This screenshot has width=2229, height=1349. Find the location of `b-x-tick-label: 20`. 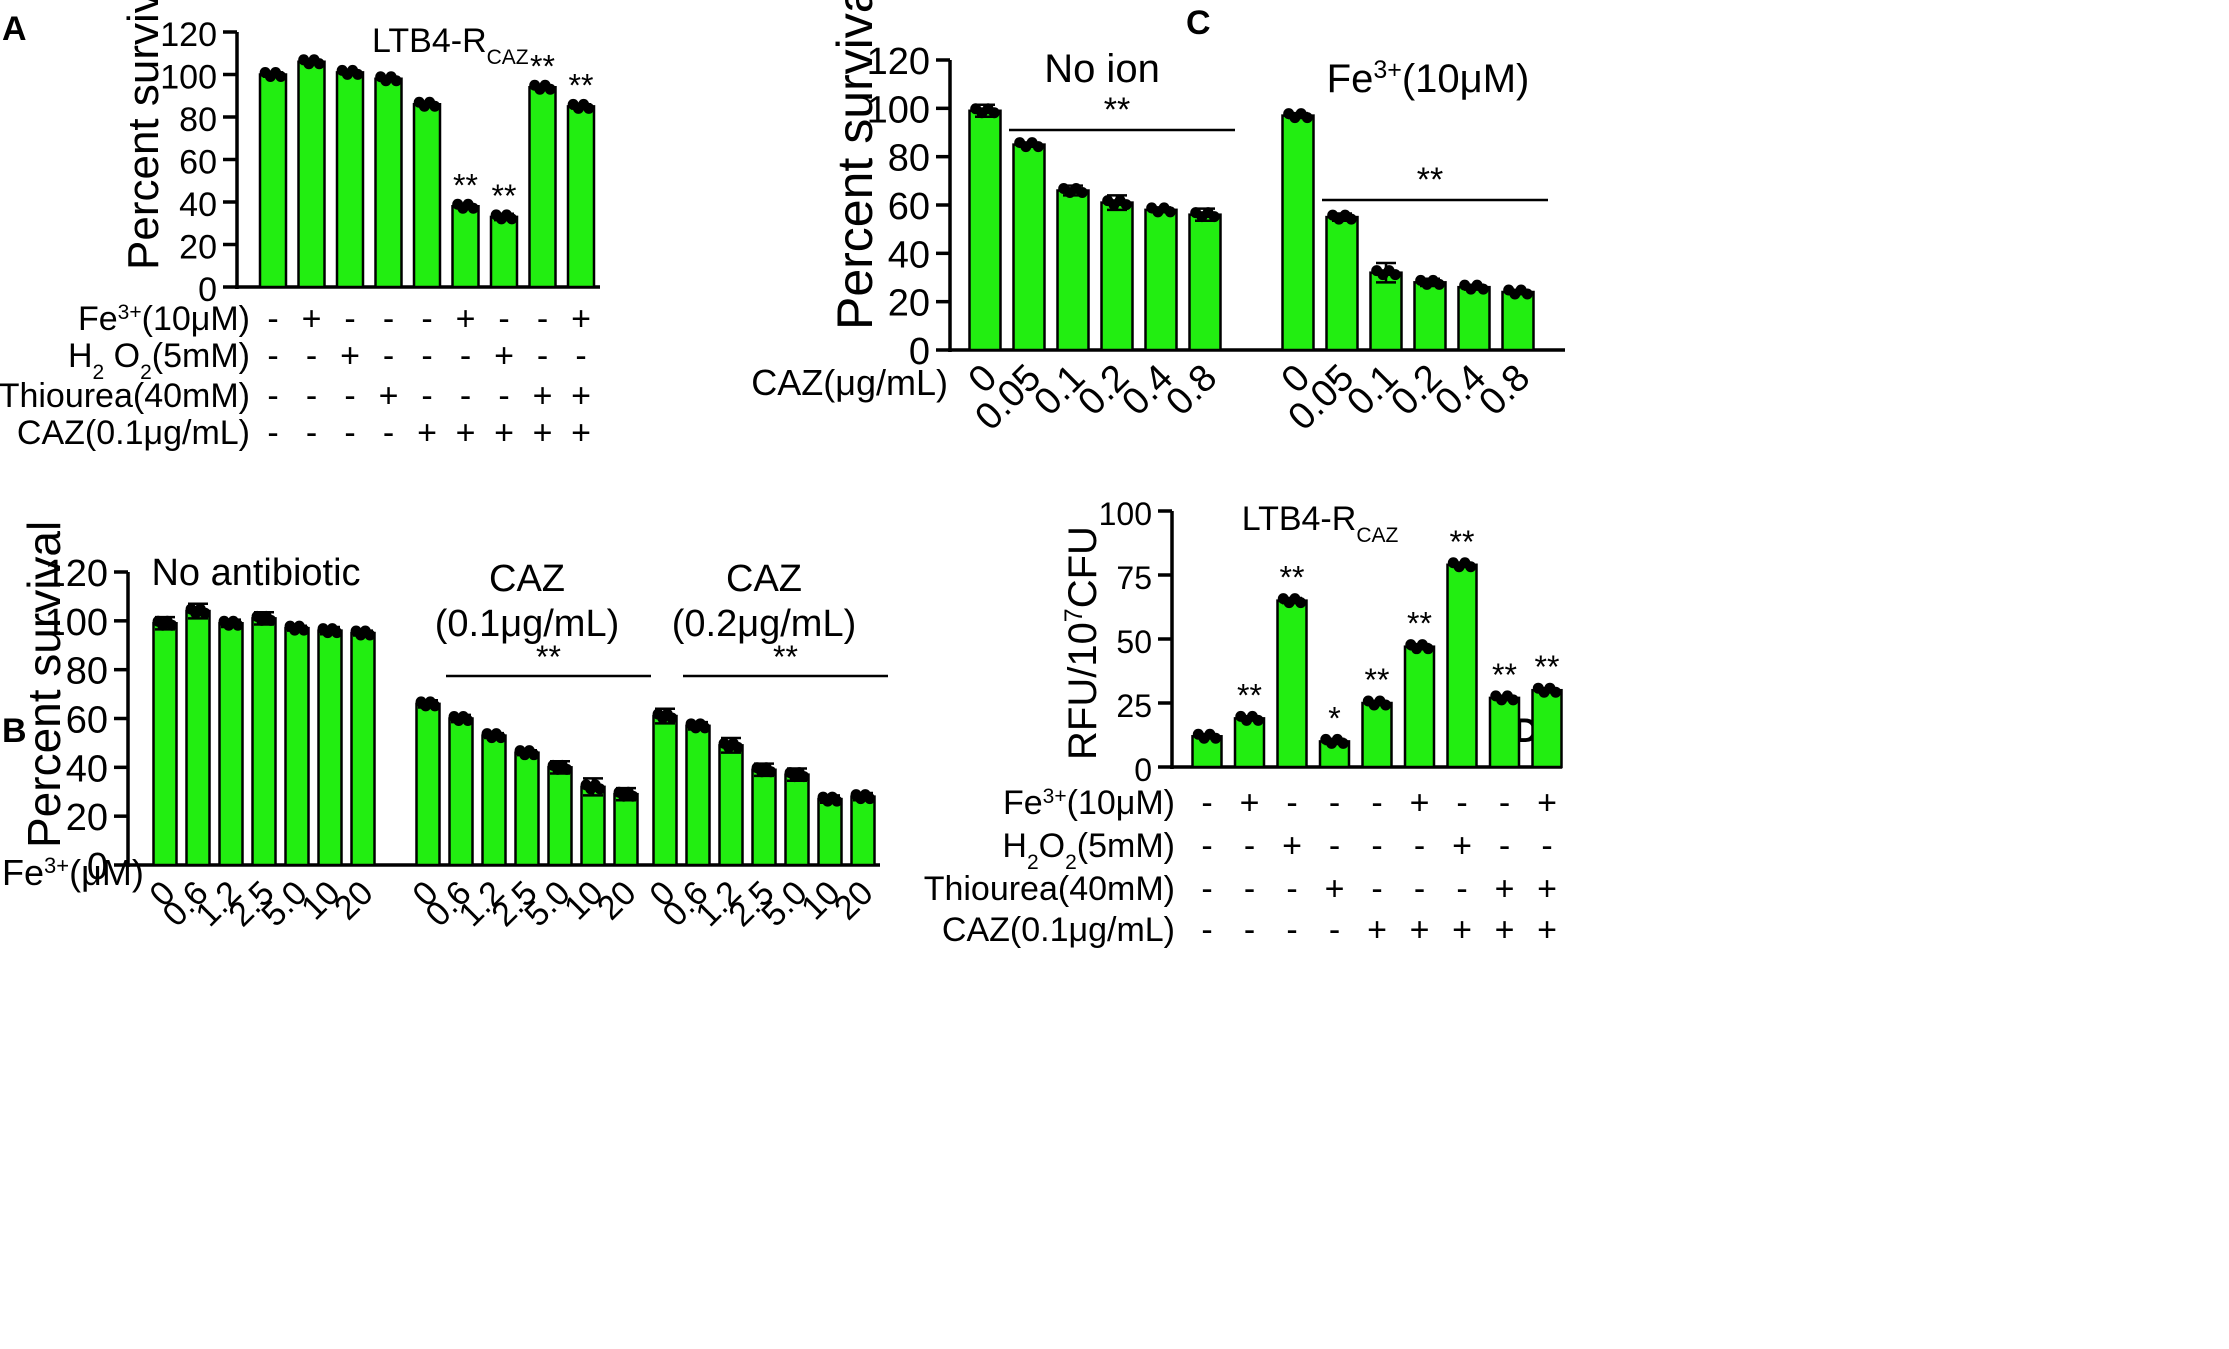

b-x-tick-label: 20 is located at coordinates (854, 901).